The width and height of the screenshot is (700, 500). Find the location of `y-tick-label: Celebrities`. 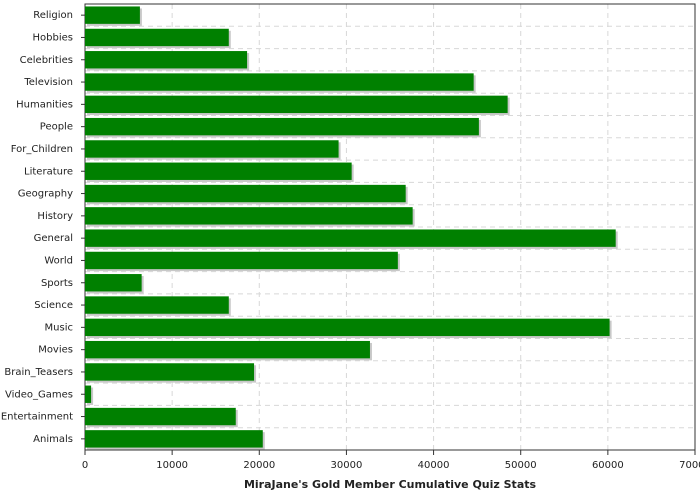

y-tick-label: Celebrities is located at coordinates (46, 60).